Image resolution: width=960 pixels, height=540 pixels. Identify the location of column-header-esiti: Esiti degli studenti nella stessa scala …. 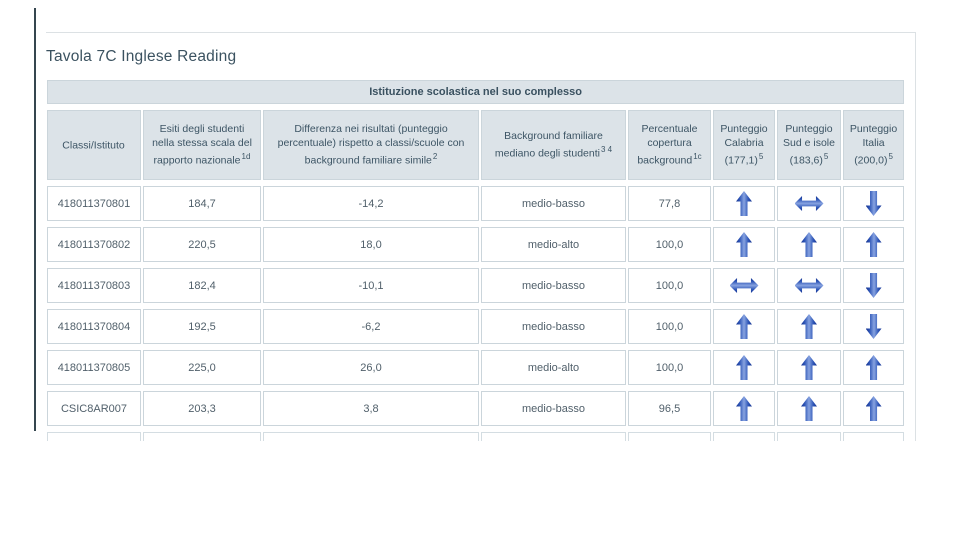
(202, 145).